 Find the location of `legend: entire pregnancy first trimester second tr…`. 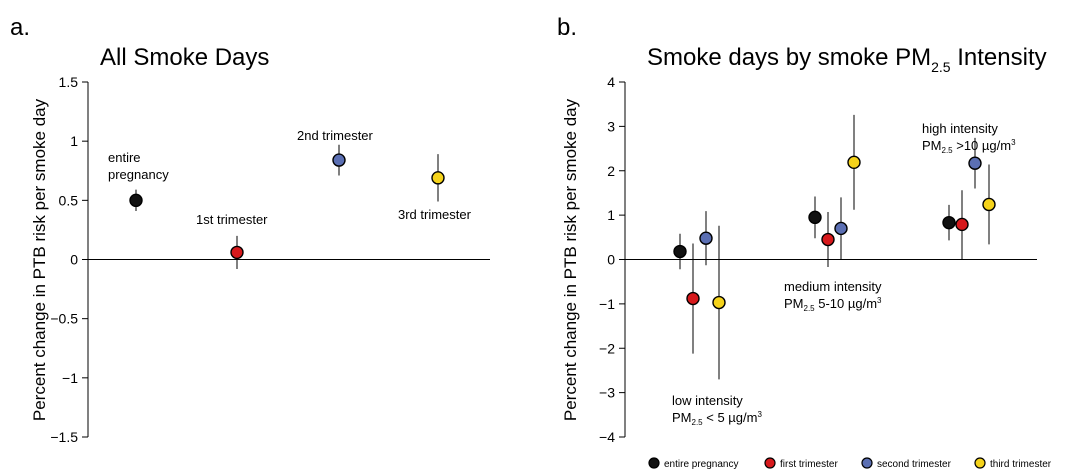

legend: entire pregnancy first trimester second tr… is located at coordinates (850, 463).